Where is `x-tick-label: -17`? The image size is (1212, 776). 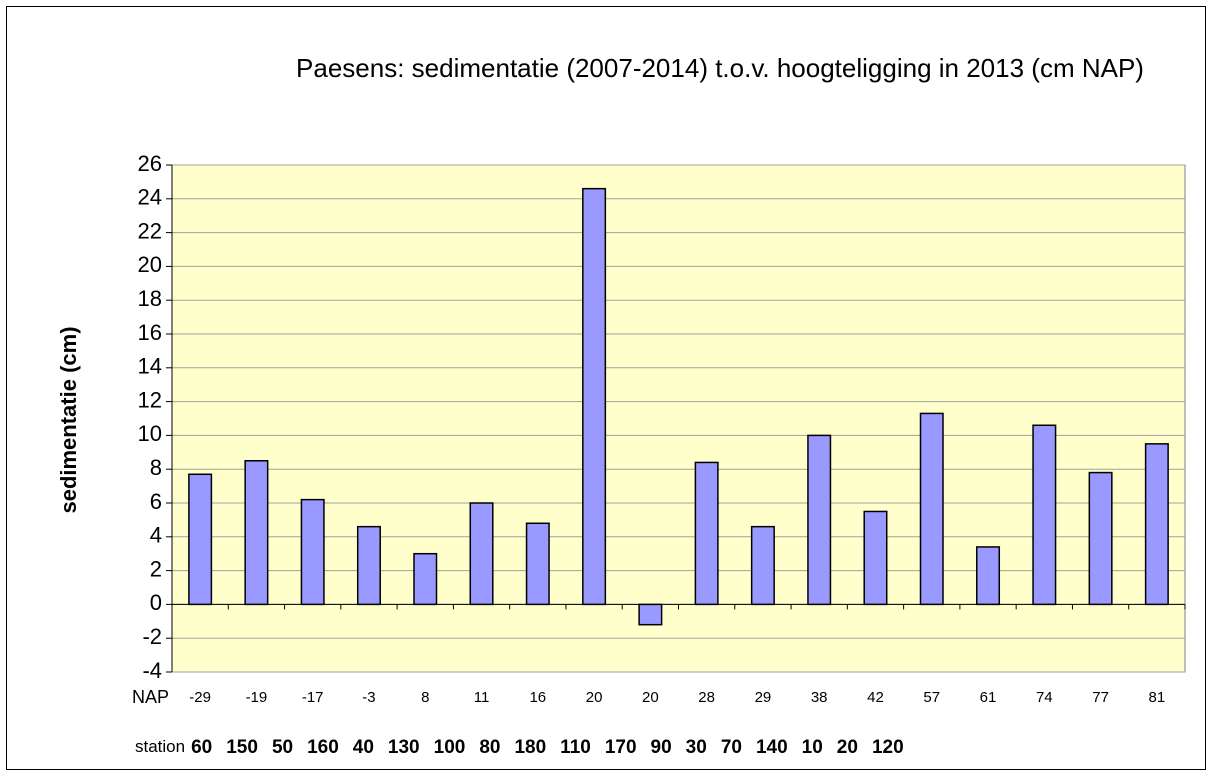 x-tick-label: -17 is located at coordinates (313, 697).